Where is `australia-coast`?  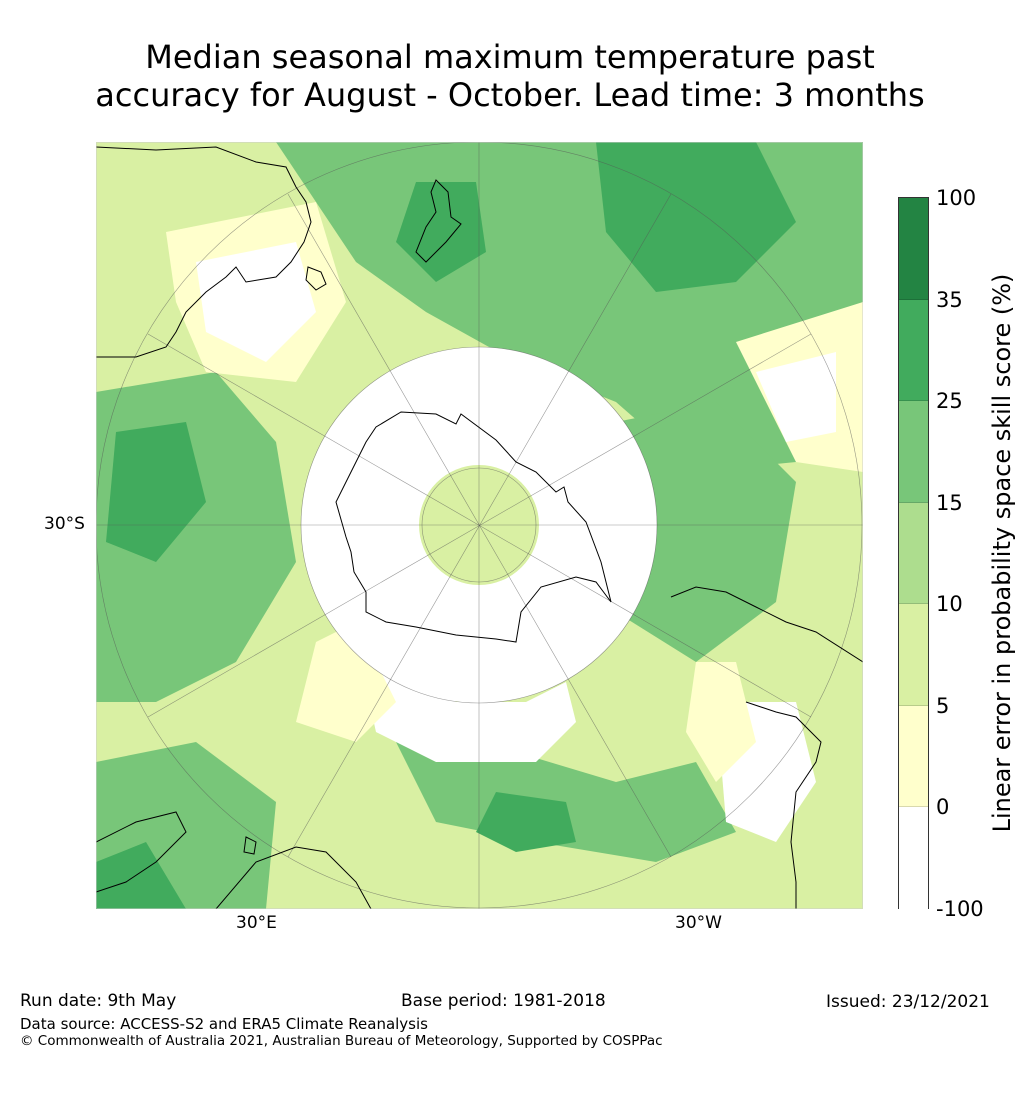
australia-coast is located at coordinates (204, 252).